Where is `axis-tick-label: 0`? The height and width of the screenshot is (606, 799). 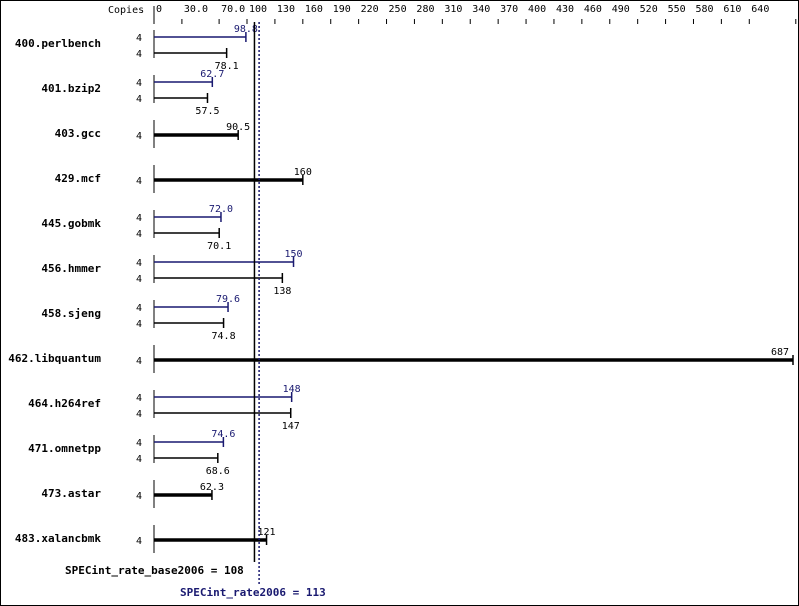
axis-tick-label: 0 is located at coordinates (159, 9).